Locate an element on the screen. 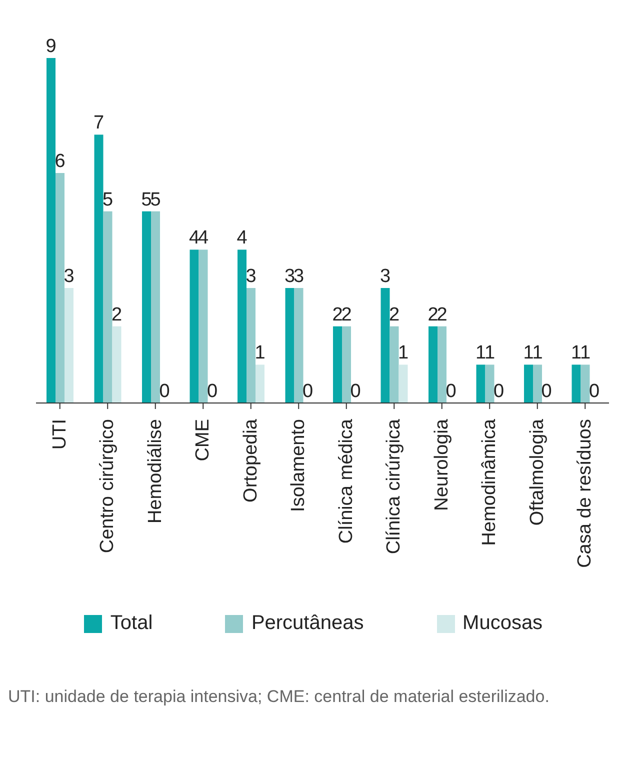  x-tick-label: UTI is located at coordinates (59, 434).